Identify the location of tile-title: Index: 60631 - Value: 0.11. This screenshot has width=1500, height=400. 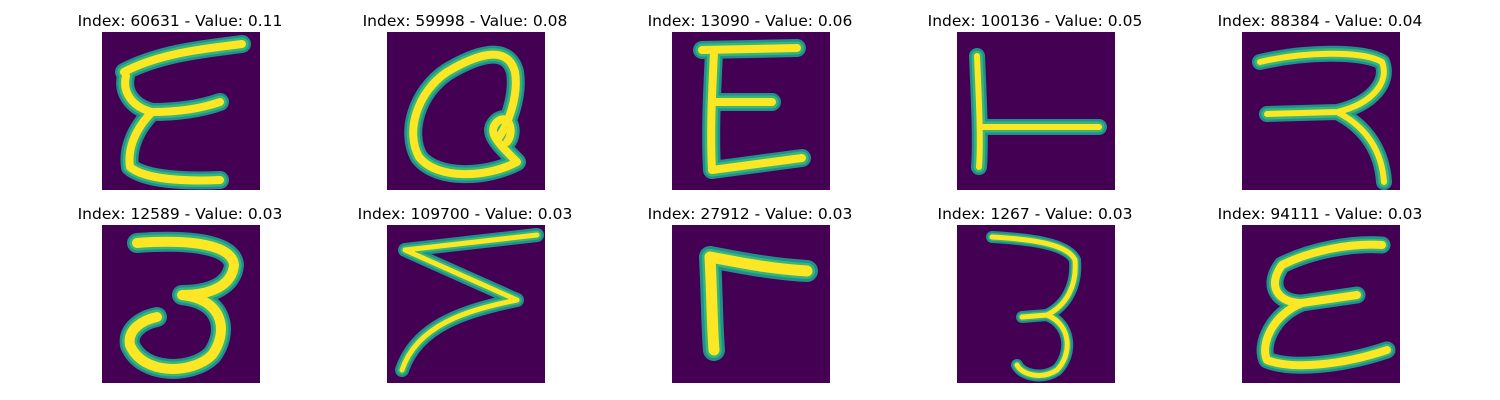
(180, 21).